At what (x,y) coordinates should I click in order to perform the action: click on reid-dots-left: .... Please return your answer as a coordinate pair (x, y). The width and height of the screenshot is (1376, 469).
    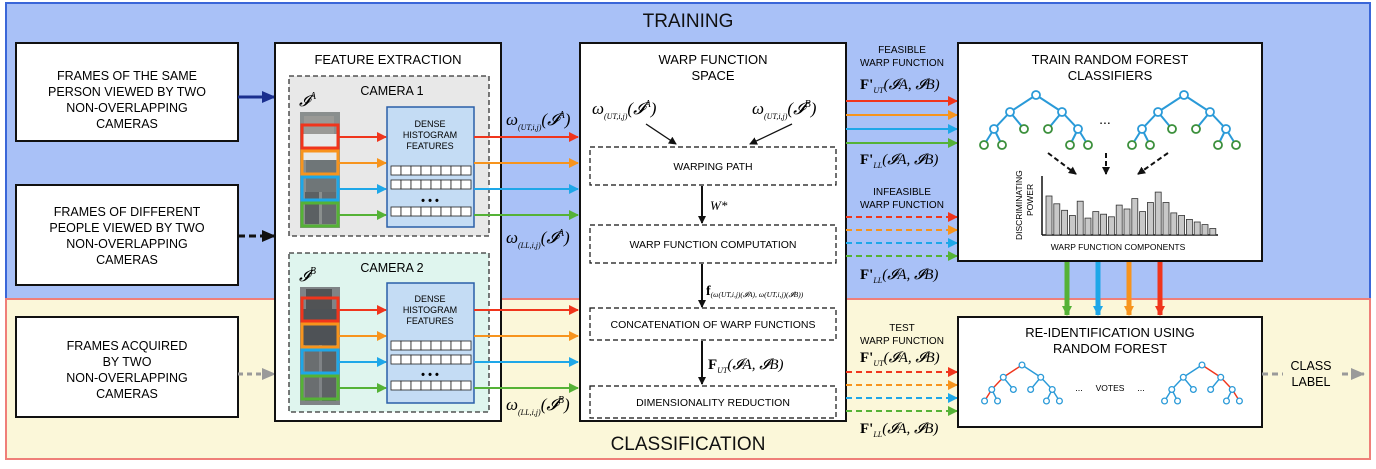
    Looking at the image, I should click on (1079, 388).